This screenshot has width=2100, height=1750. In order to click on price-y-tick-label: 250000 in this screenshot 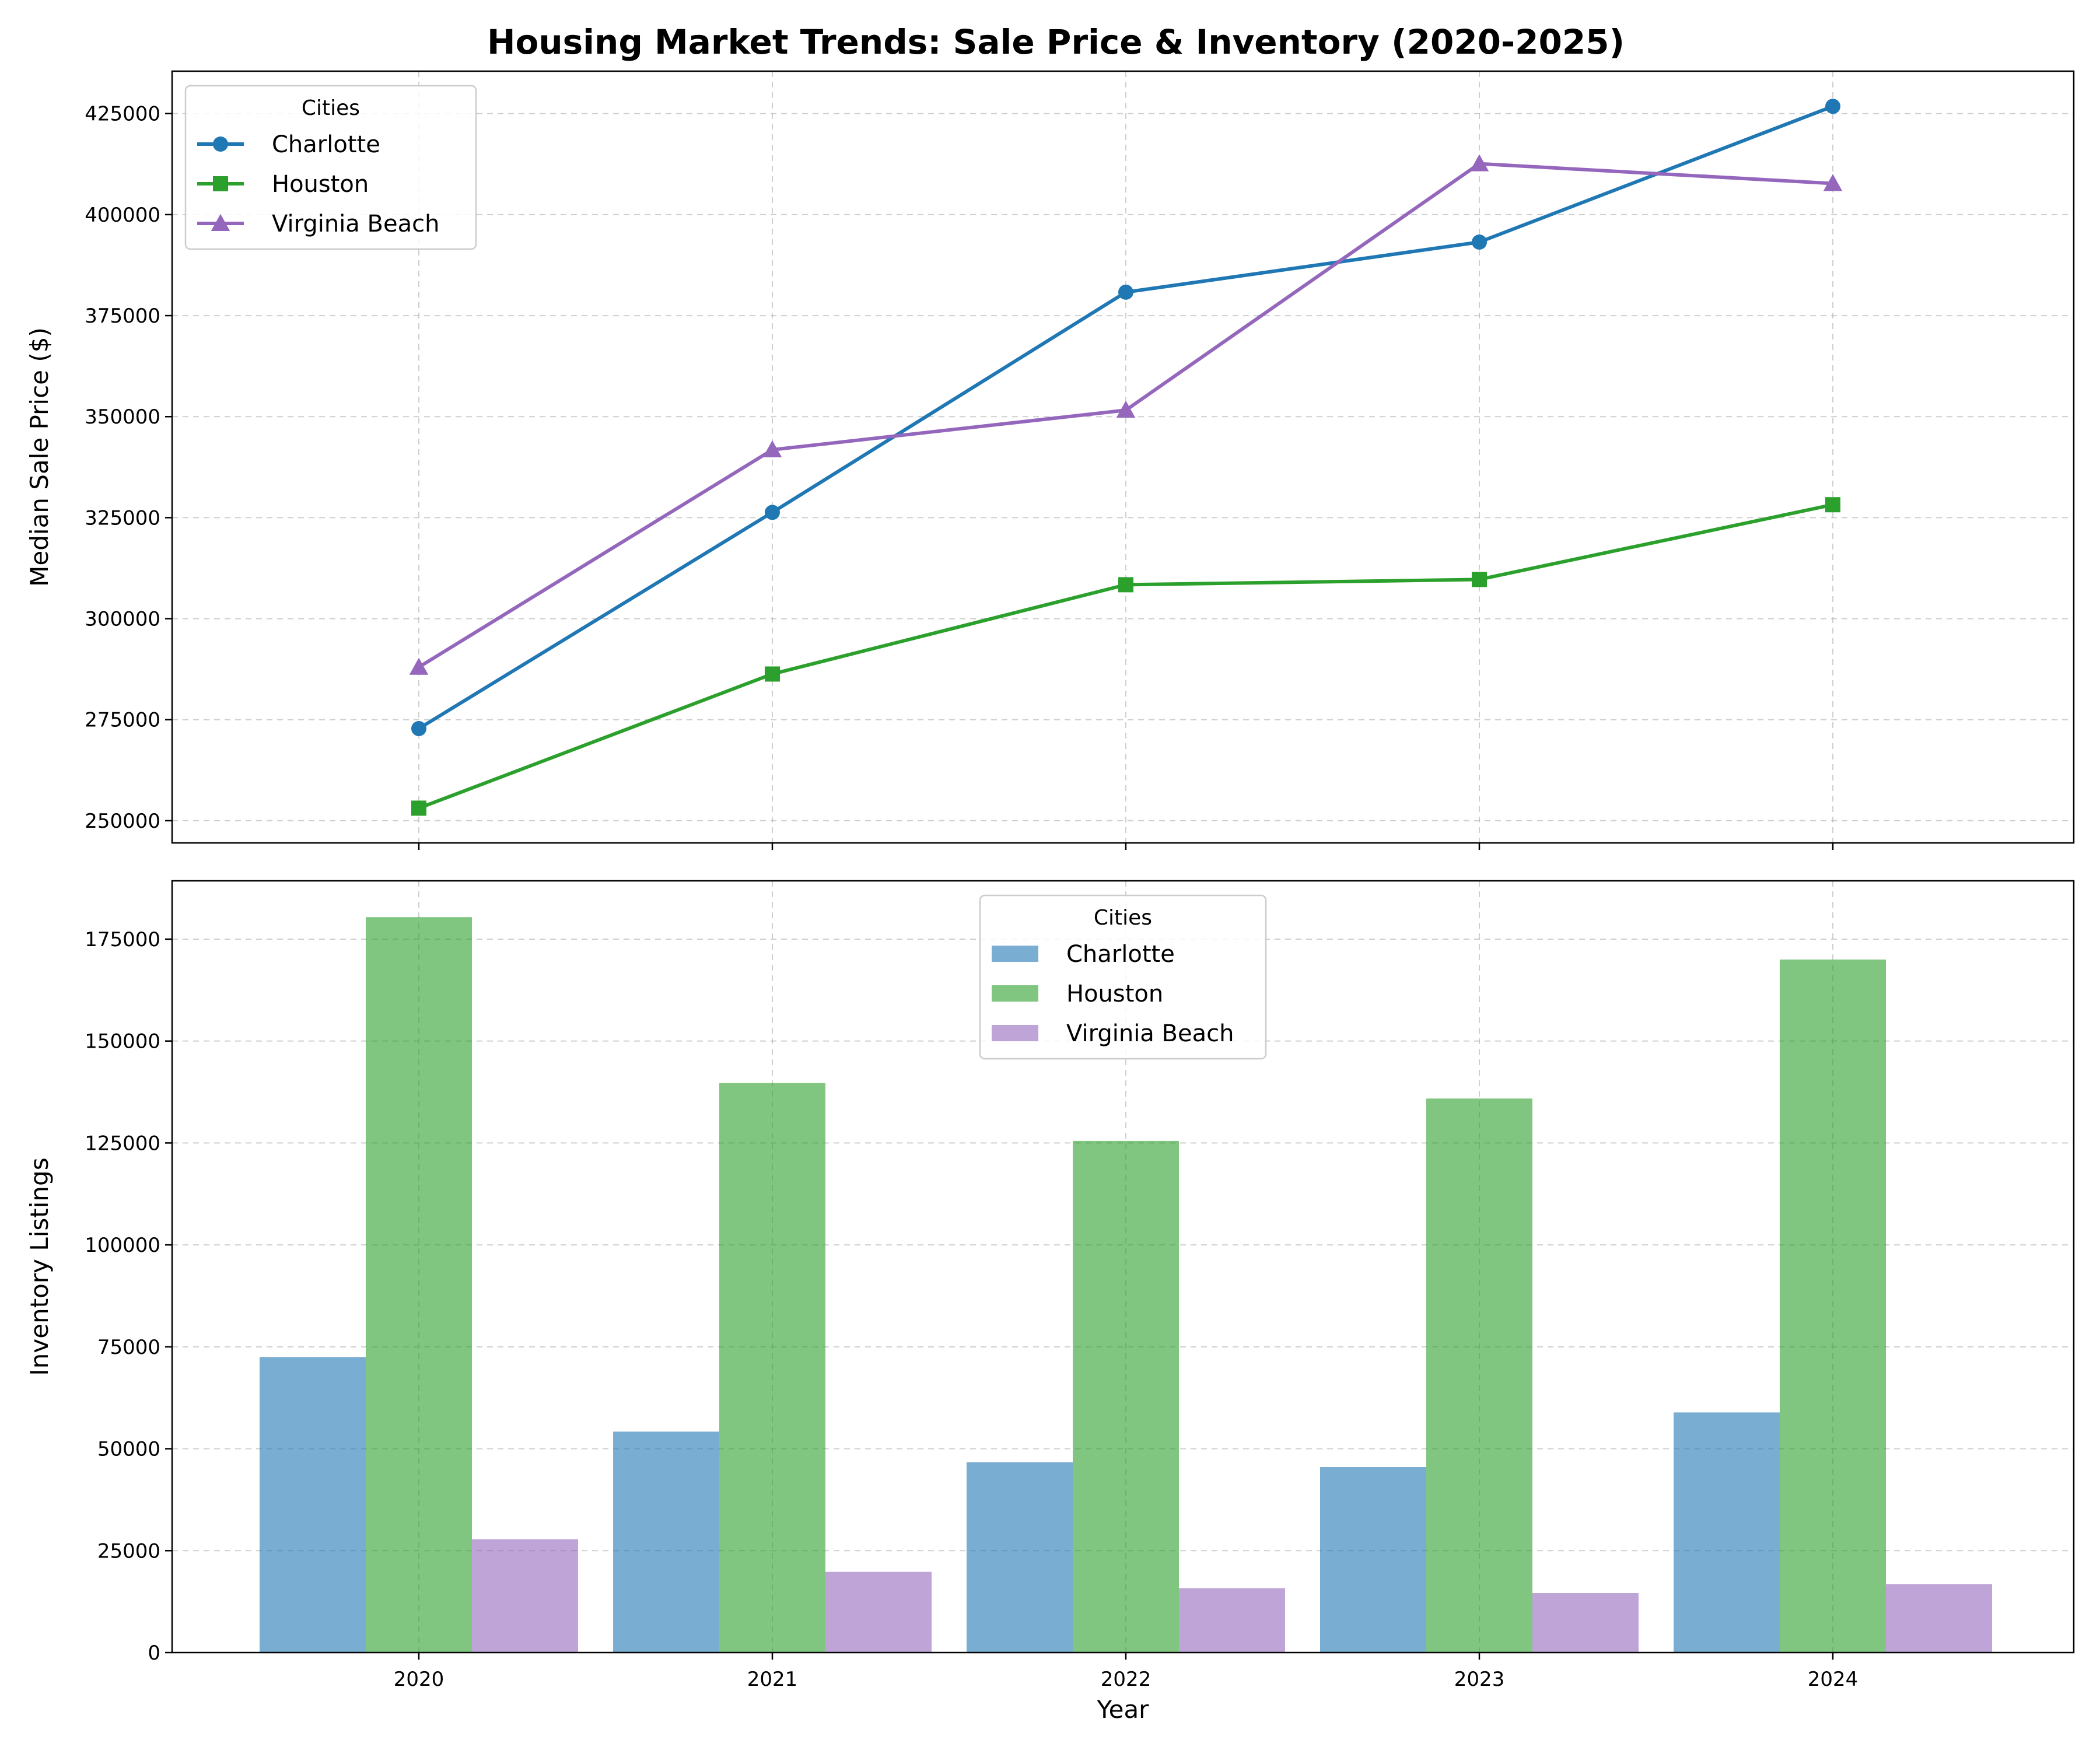, I will do `click(123, 821)`.